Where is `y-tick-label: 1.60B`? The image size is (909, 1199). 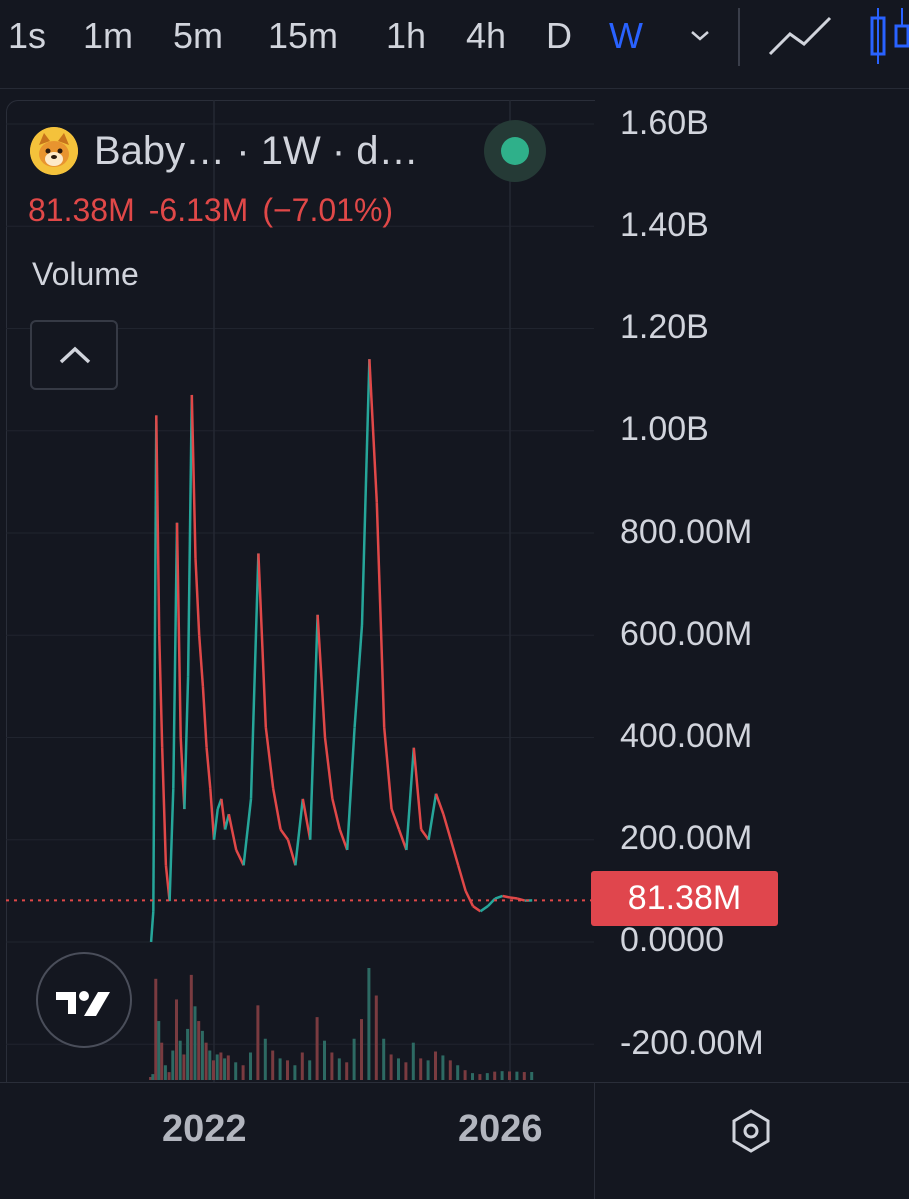 y-tick-label: 1.60B is located at coordinates (664, 123).